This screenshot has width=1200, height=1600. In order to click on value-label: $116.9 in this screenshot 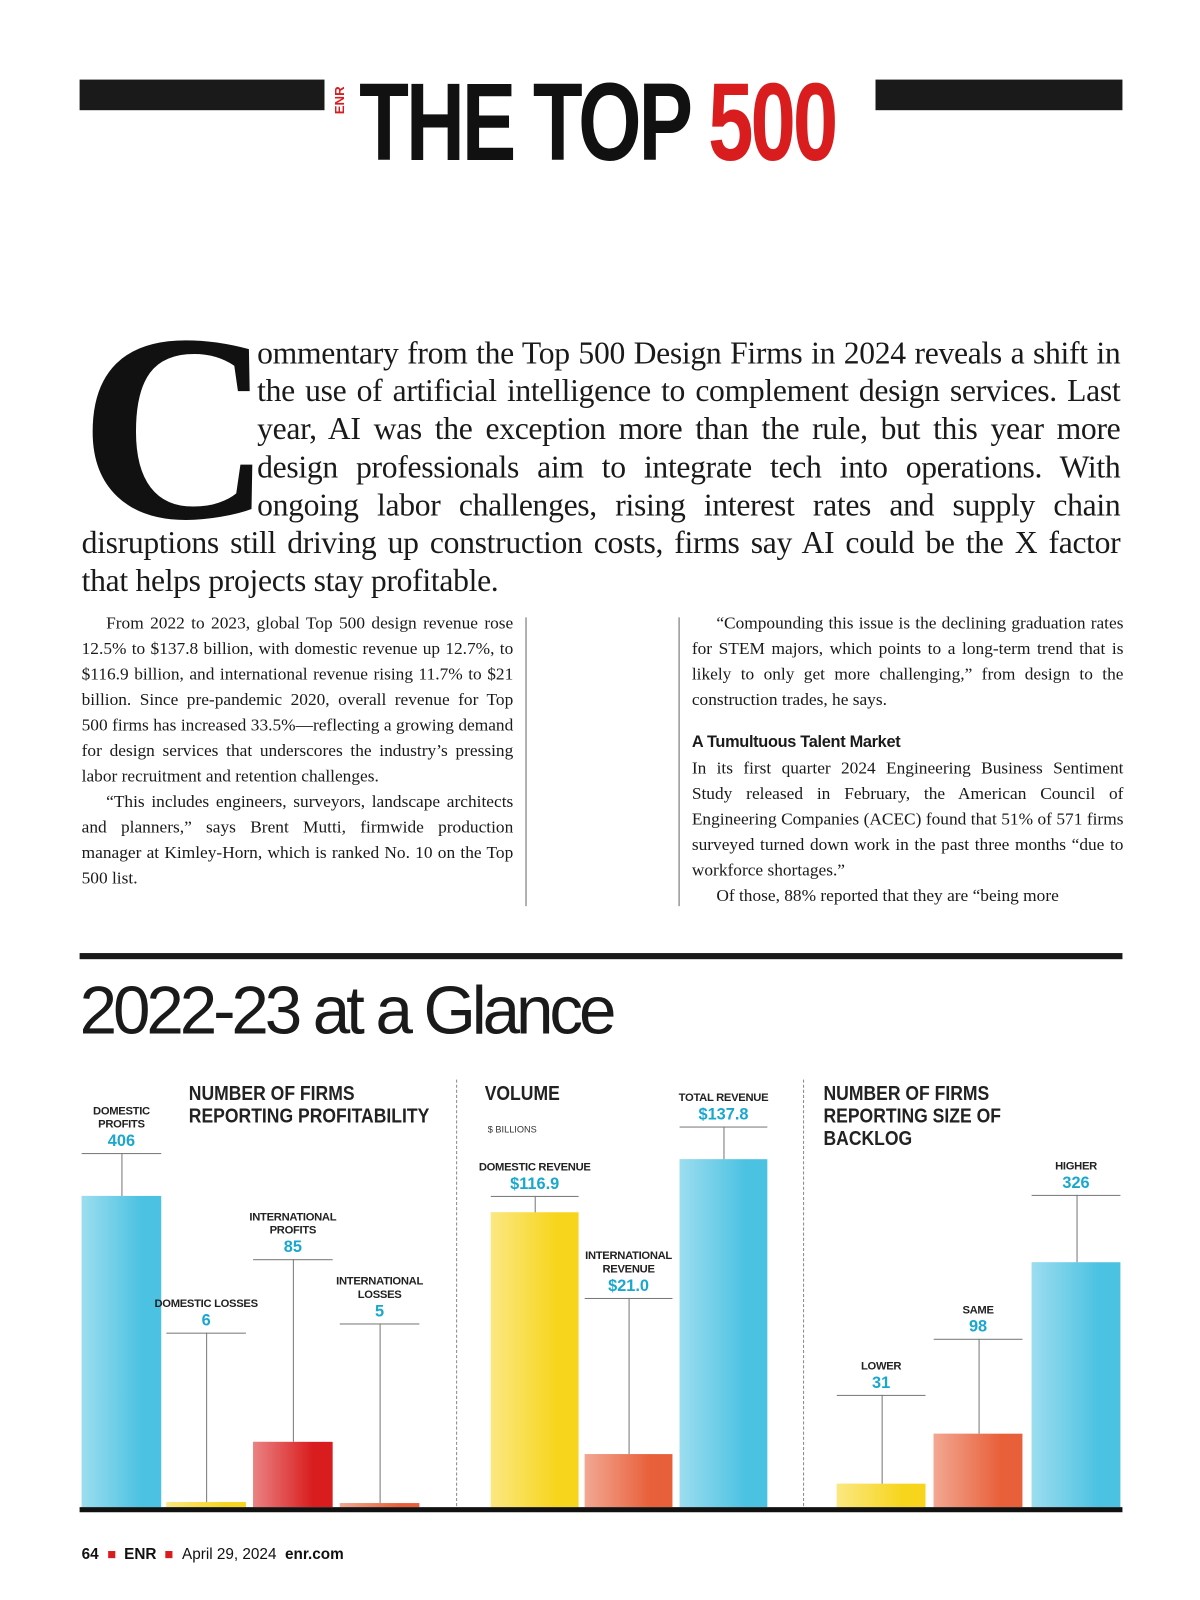, I will do `click(535, 1184)`.